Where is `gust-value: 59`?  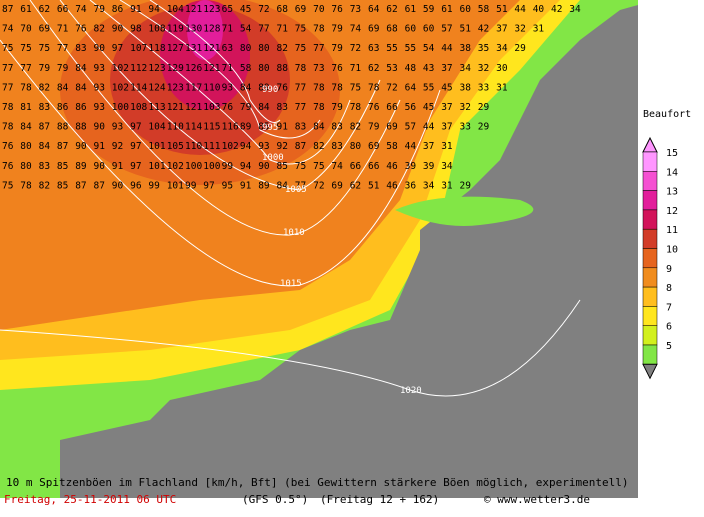
gust-value: 59 is located at coordinates (429, 9).